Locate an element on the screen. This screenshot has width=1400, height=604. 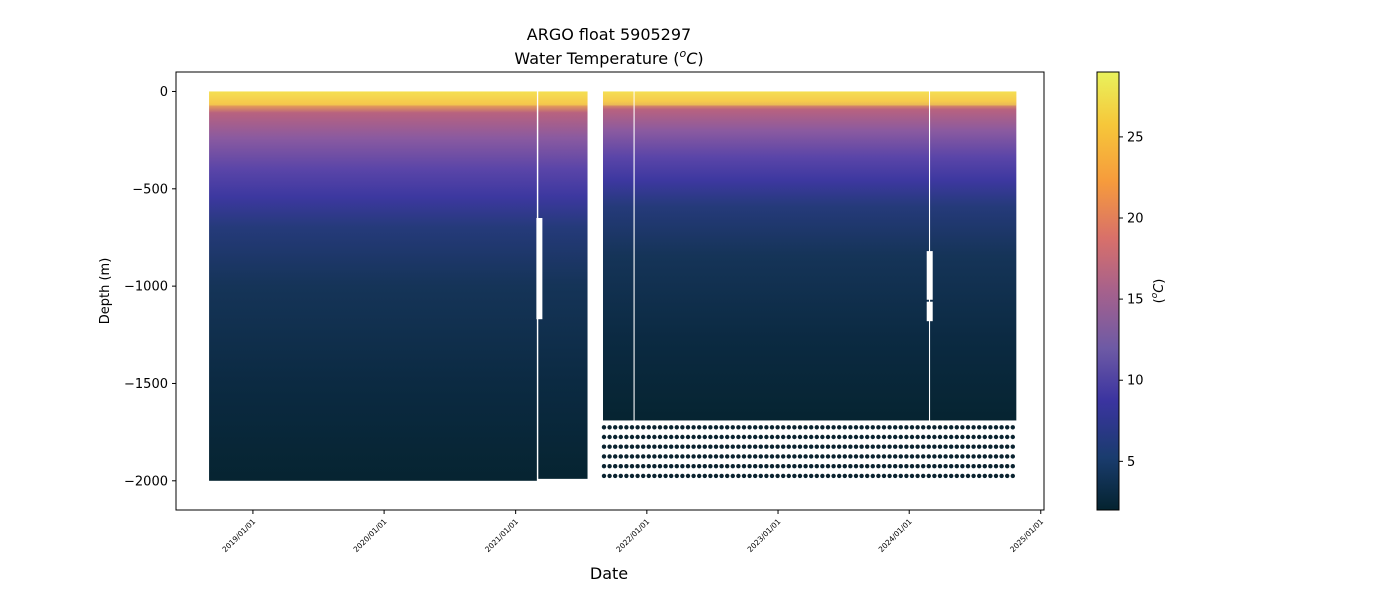
y-axis: 0 −500 −1000 −1500 −2000 is located at coordinates (150, 287).